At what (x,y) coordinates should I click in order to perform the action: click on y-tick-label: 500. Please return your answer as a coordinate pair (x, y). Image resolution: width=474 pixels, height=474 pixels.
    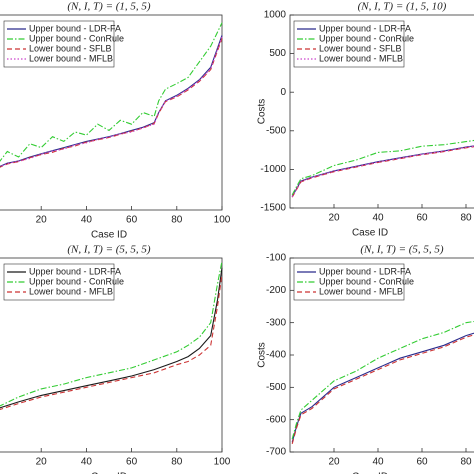
    Looking at the image, I should click on (277, 53).